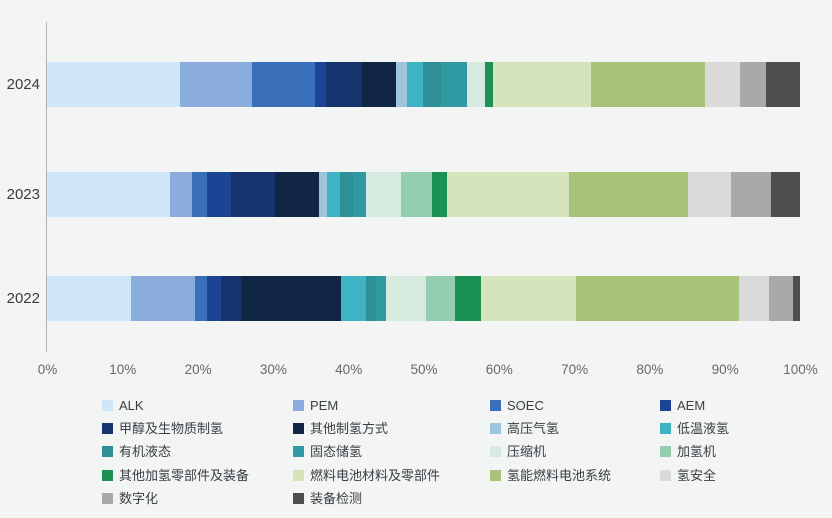  I want to click on legend-item: 氢能燃料电池系统, so click(550, 475).